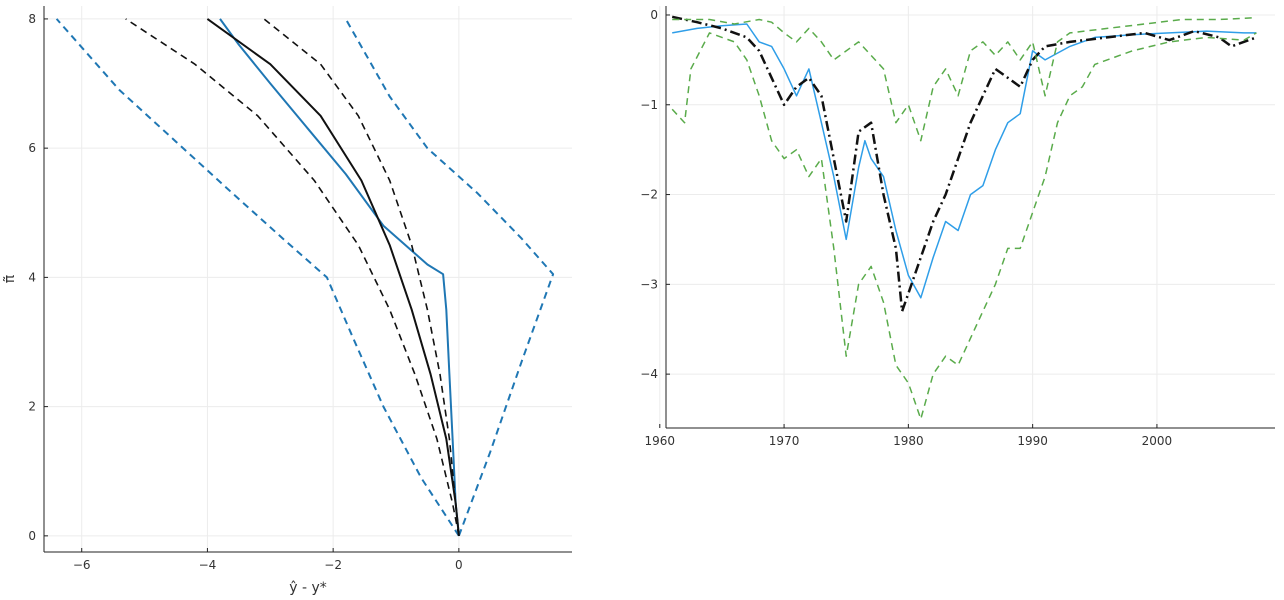 This screenshot has width=1284, height=600. I want to click on y-tick-label: −2, so click(649, 195).